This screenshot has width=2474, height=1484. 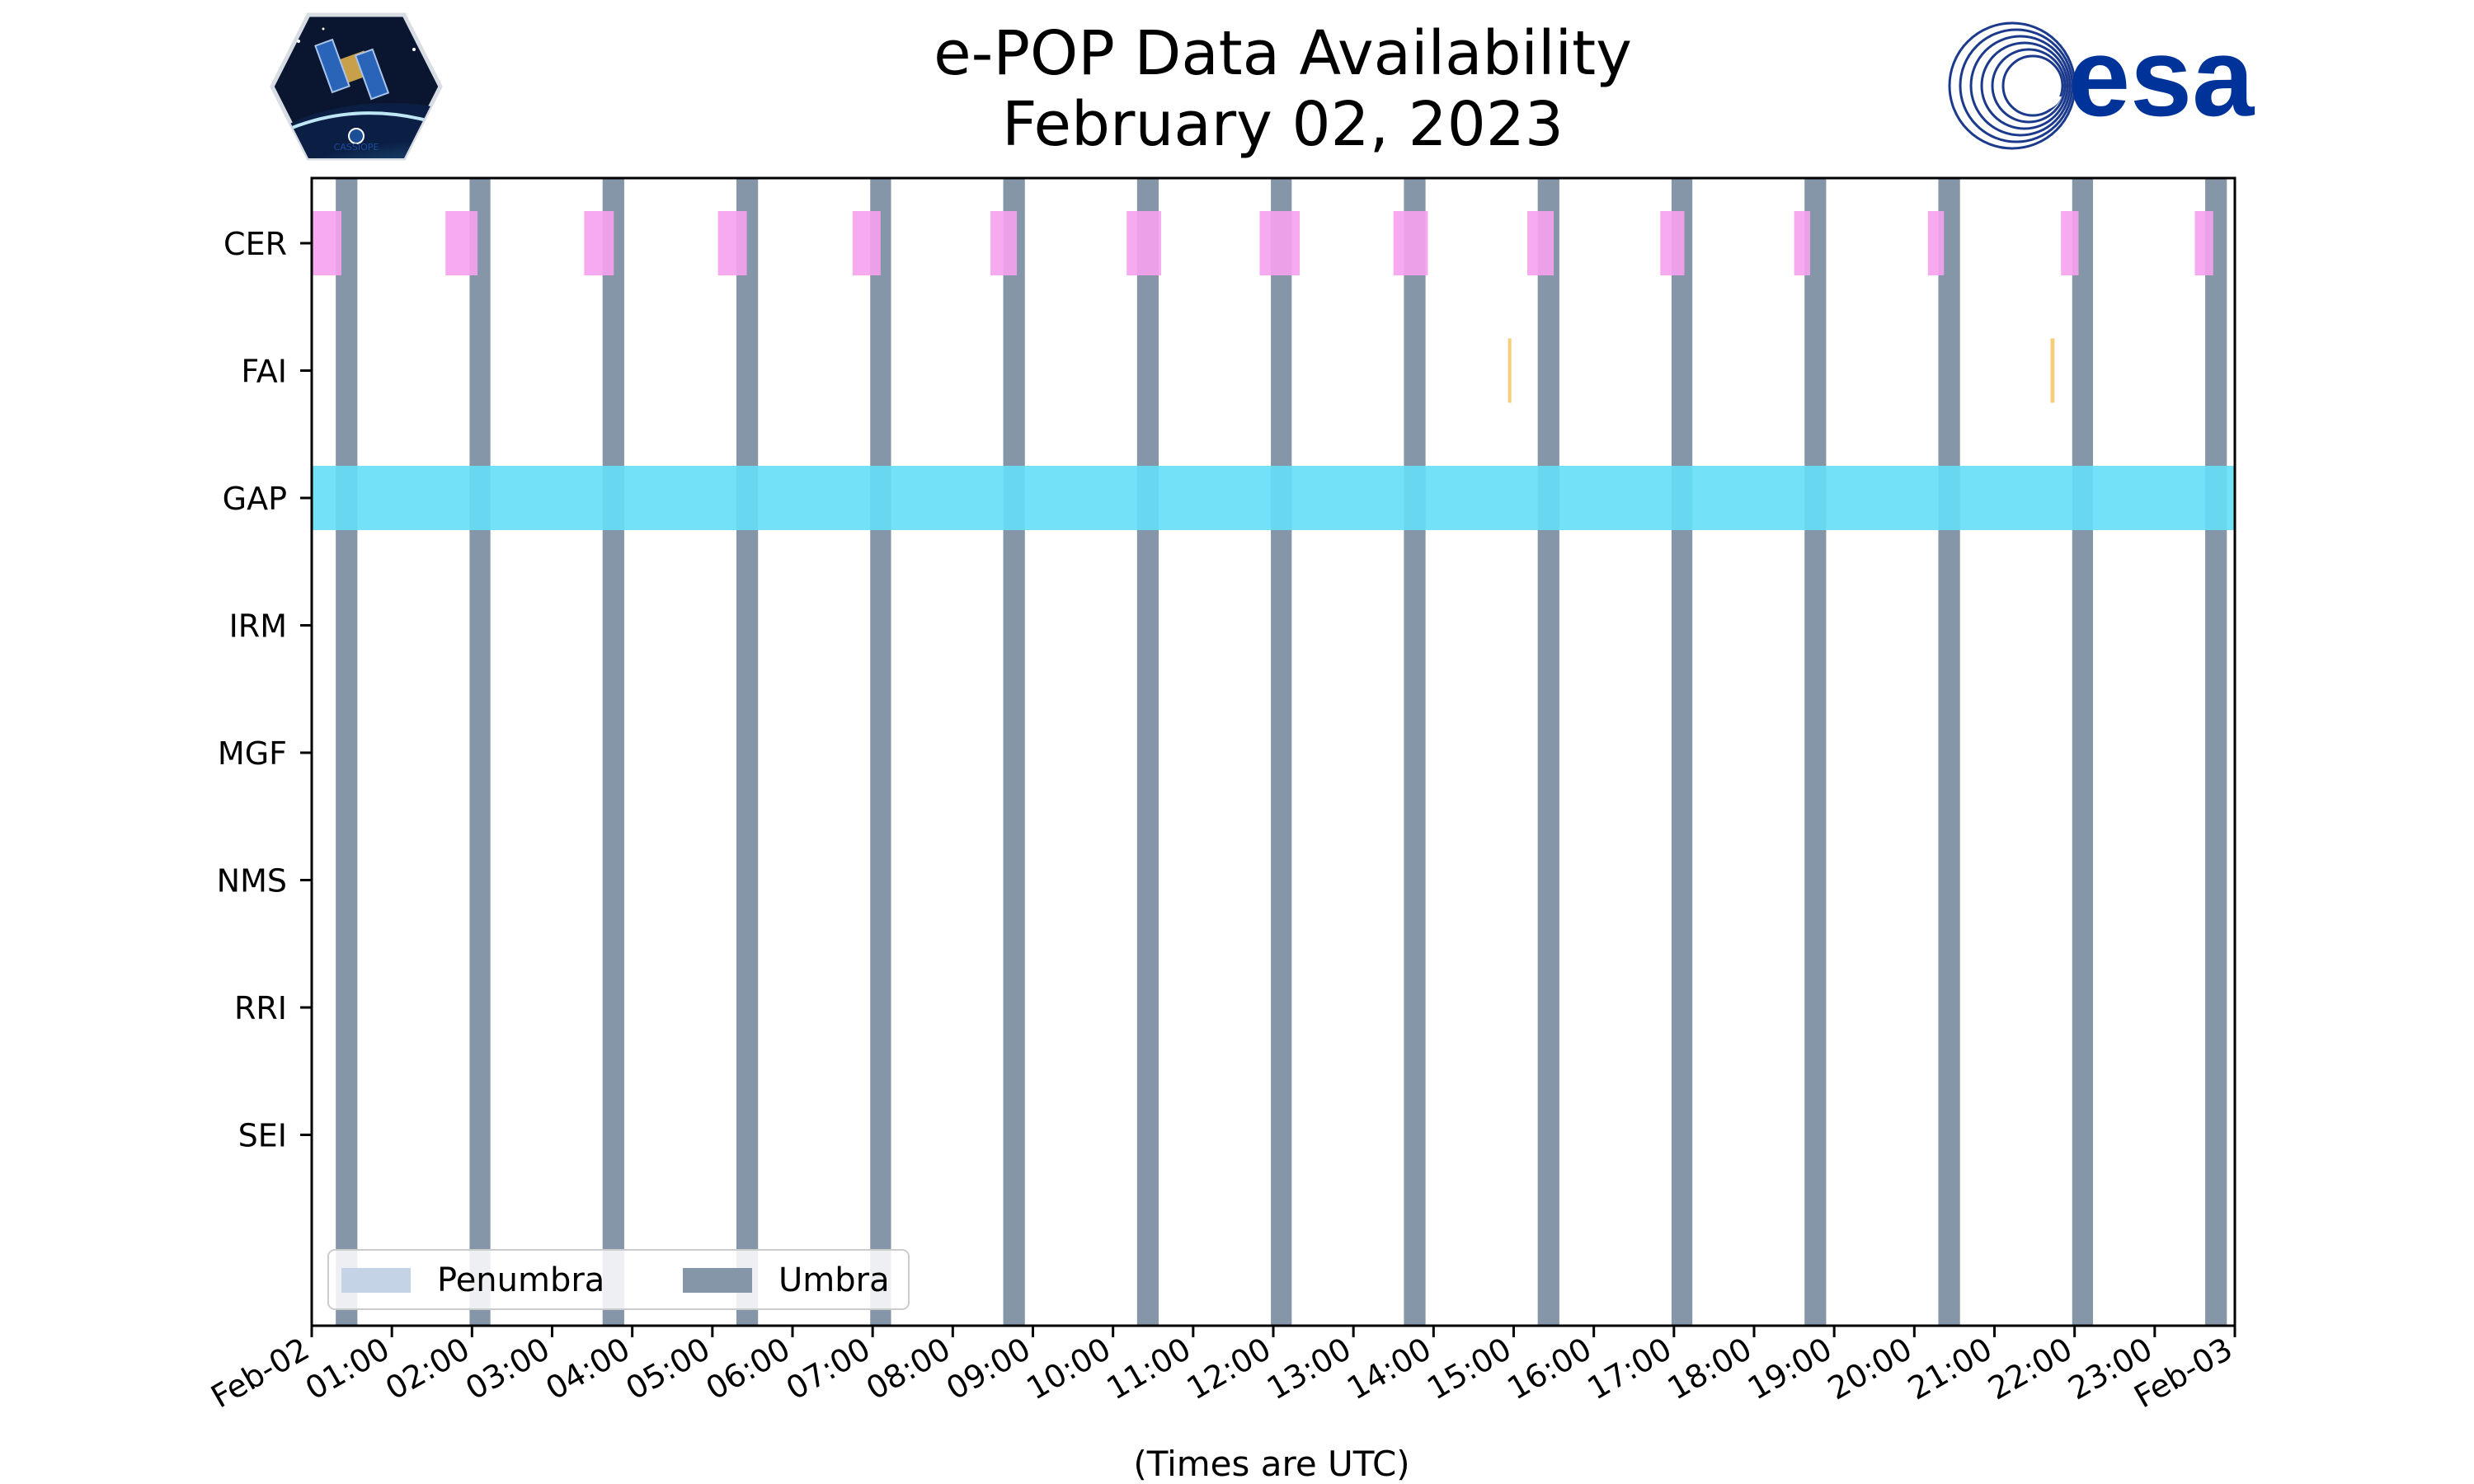 What do you see at coordinates (262, 1136) in the screenshot?
I see `y-tick-label-sei: SEI` at bounding box center [262, 1136].